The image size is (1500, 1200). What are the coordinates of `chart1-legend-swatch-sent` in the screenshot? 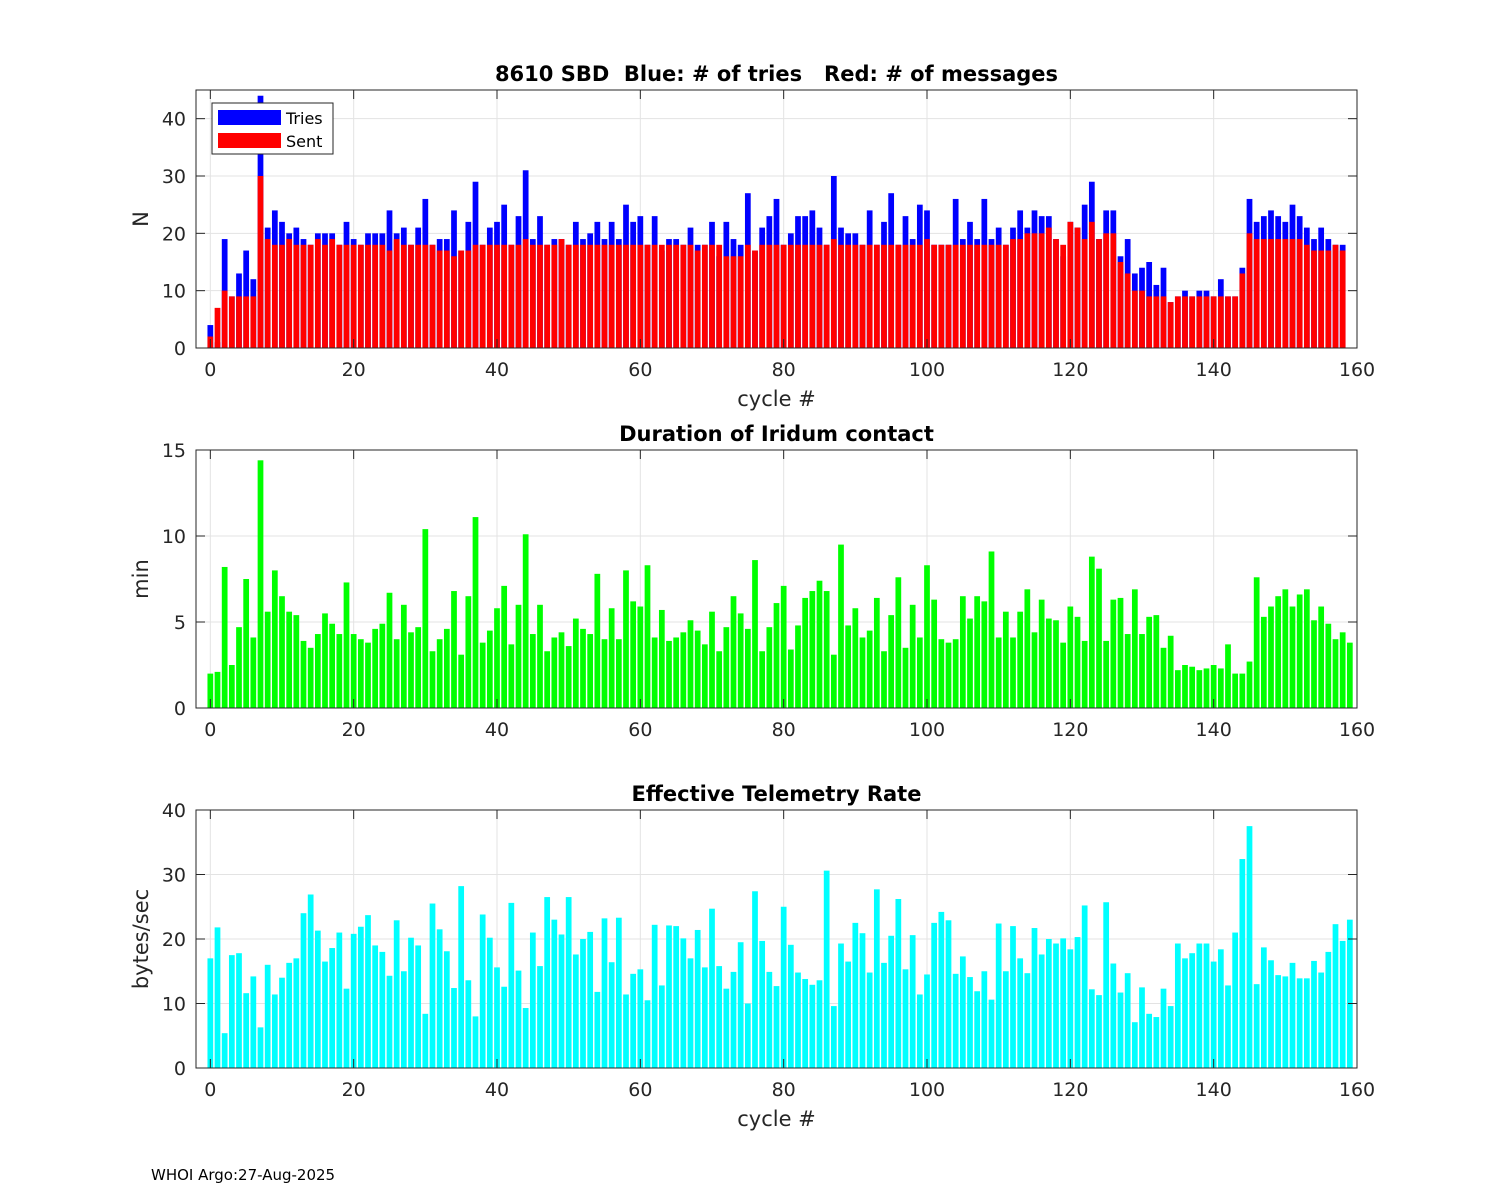 It's located at (249, 140).